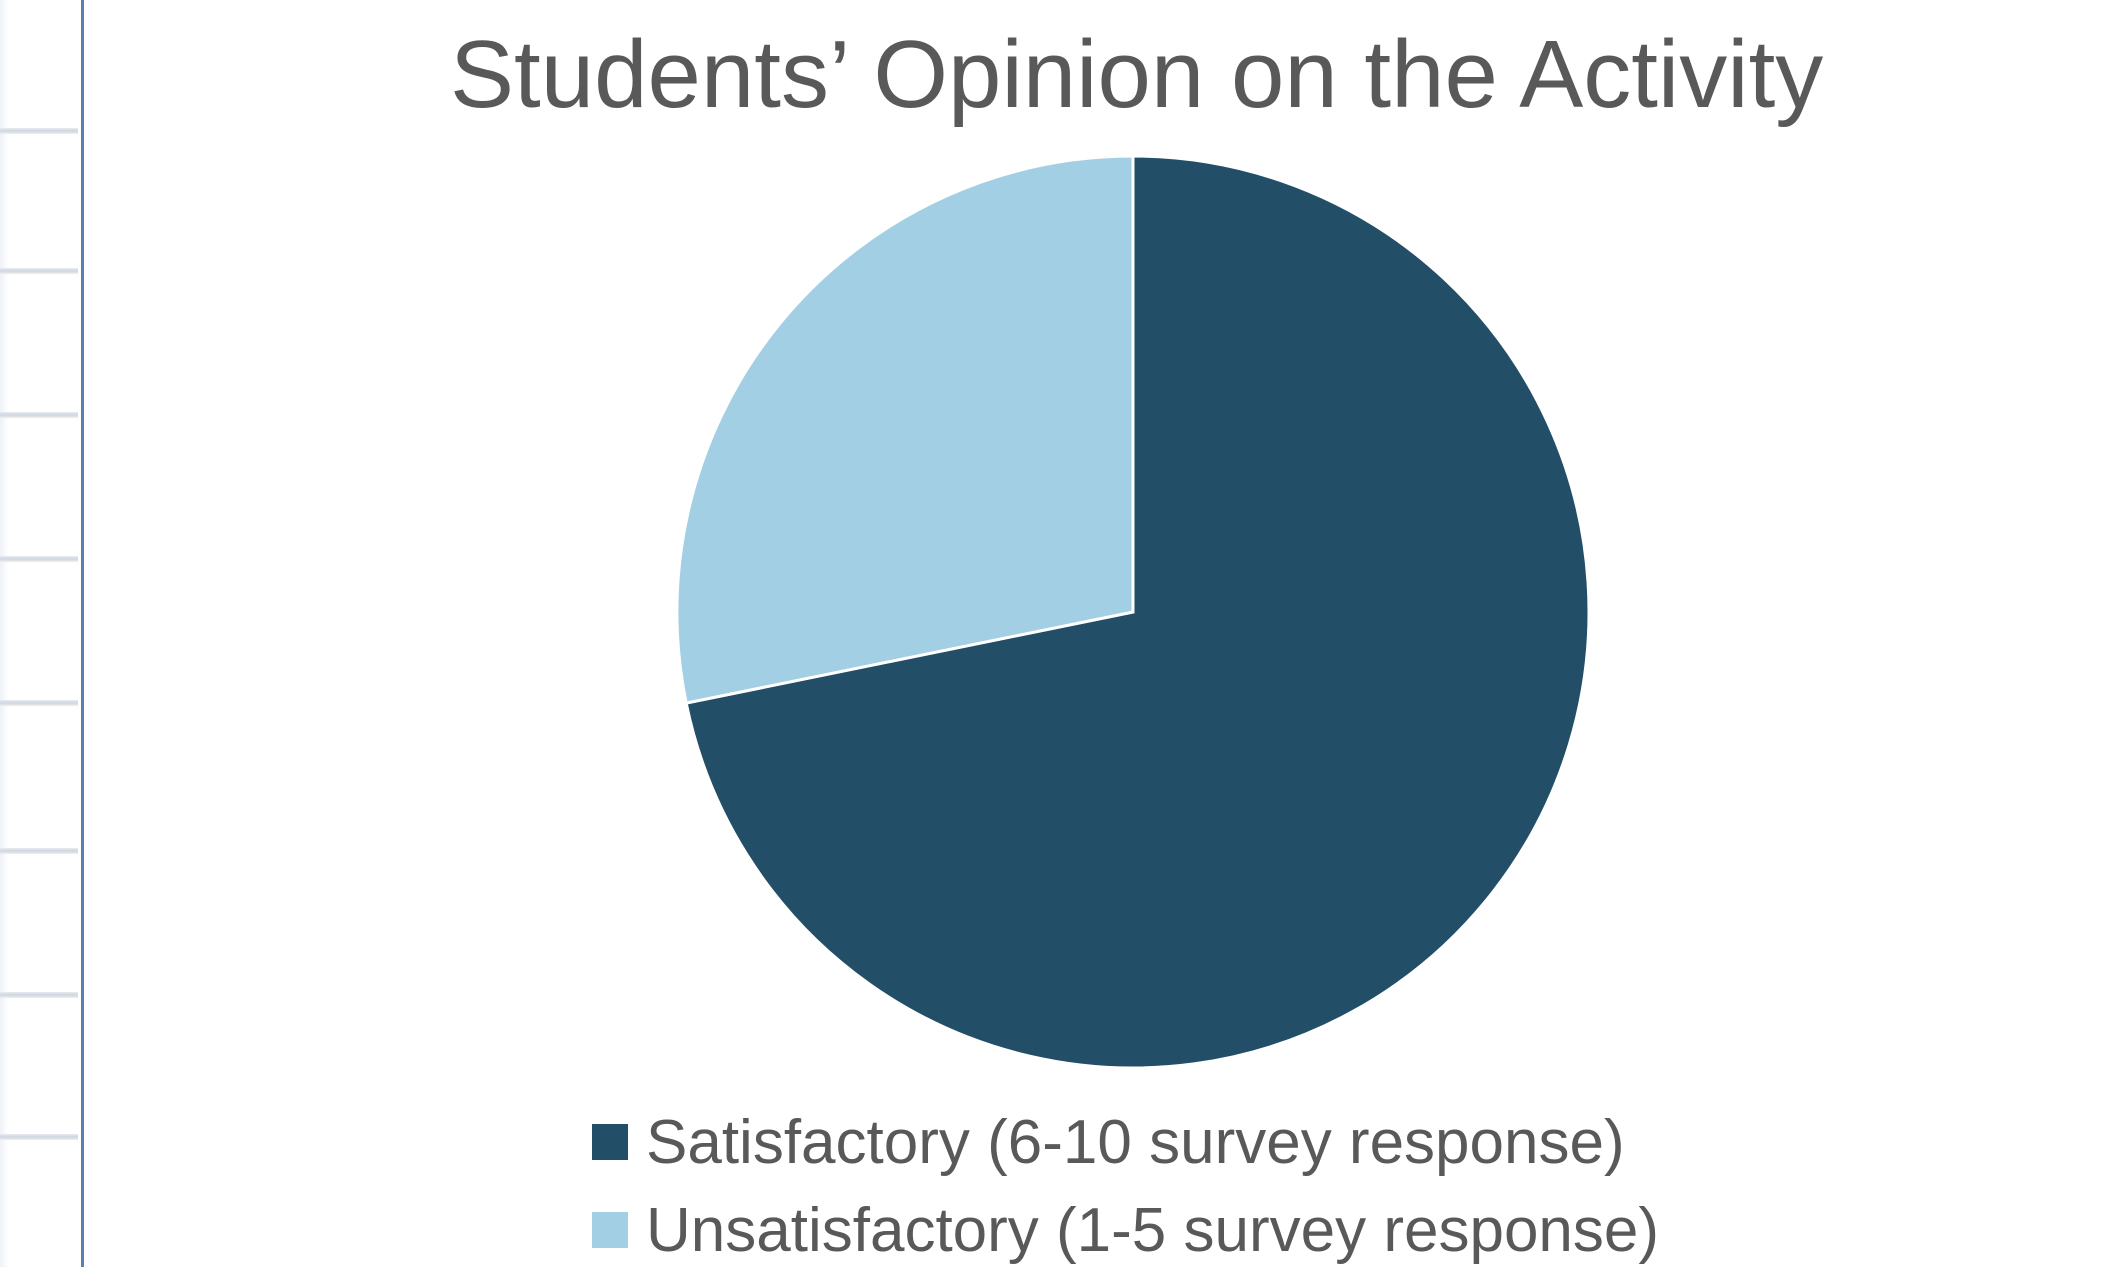 This screenshot has width=2119, height=1267. I want to click on thumbnail-panel-shade, so click(4, 633).